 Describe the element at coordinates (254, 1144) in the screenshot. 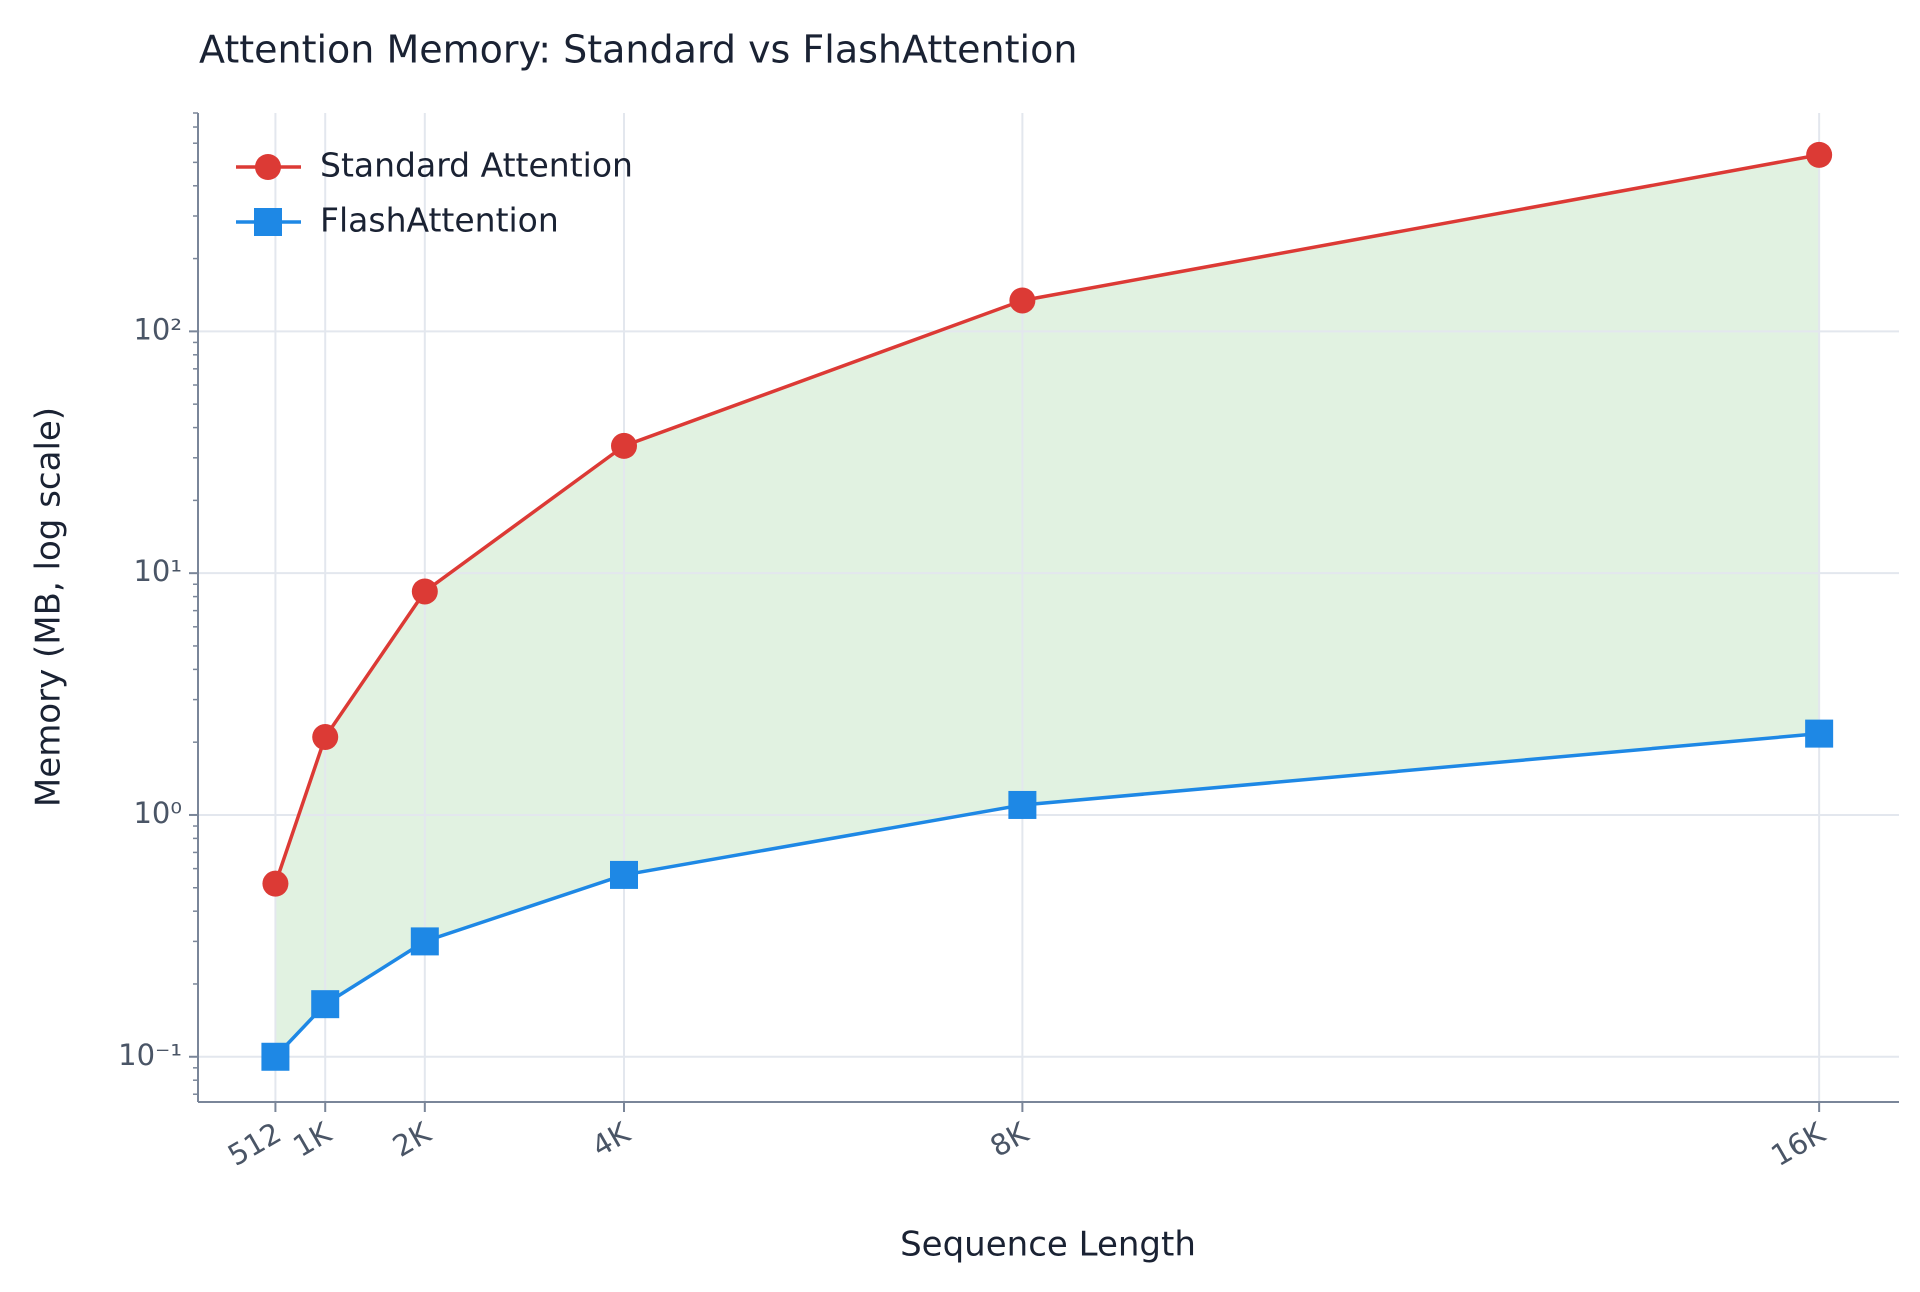

I see `x-tick-label: 512` at that location.